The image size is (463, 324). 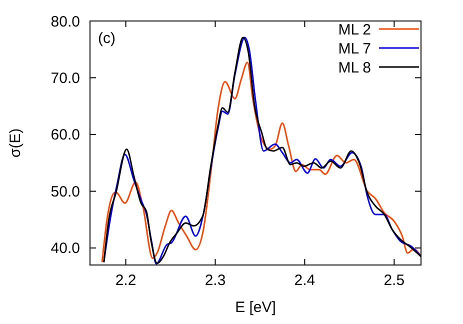 What do you see at coordinates (65, 135) in the screenshot?
I see `y-tick-label: 60.0` at bounding box center [65, 135].